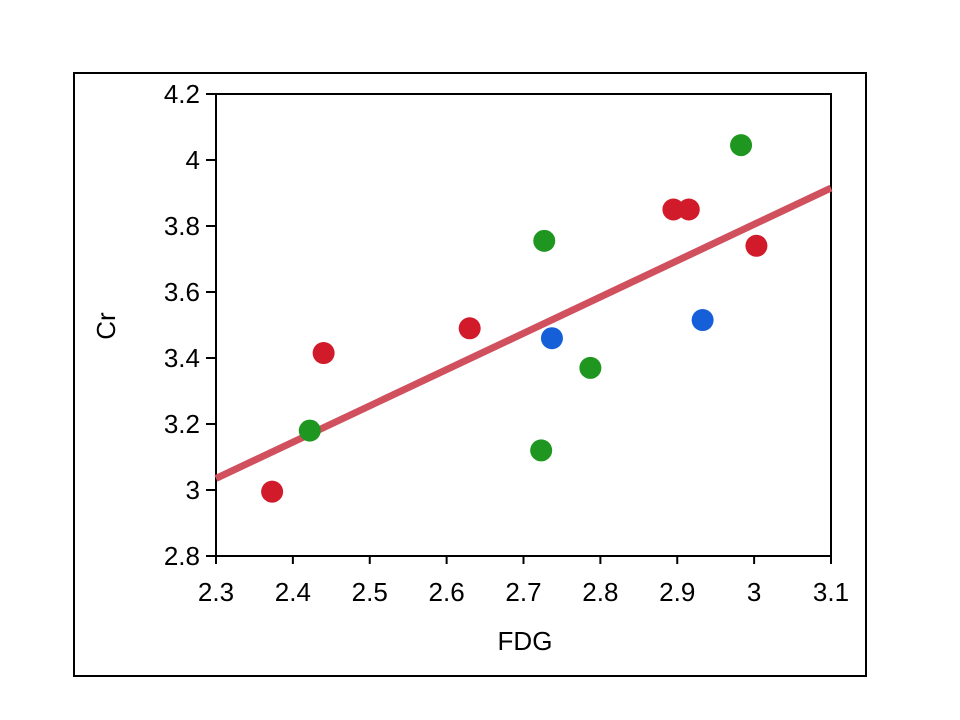  I want to click on y-axis: 2.8 3 3.2 3.4 3.6 3.8 4 4.2, so click(190, 325).